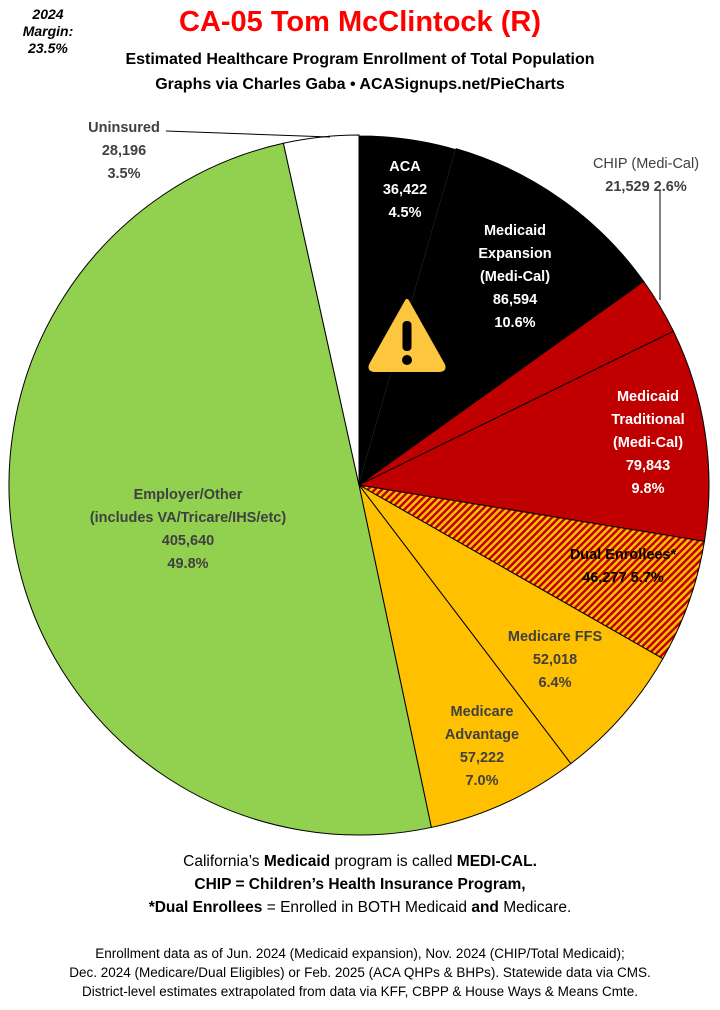  What do you see at coordinates (248, 134) in the screenshot?
I see `uninsured-leader-line` at bounding box center [248, 134].